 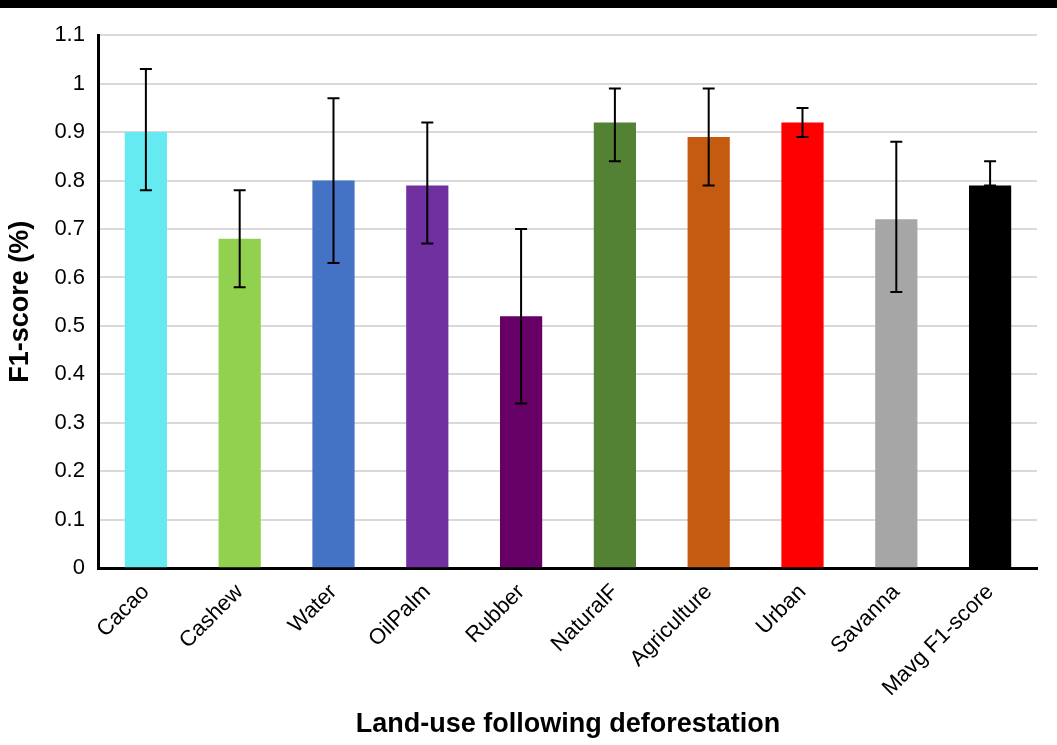 I want to click on y-tick-label: 0.2, so click(x=69, y=470).